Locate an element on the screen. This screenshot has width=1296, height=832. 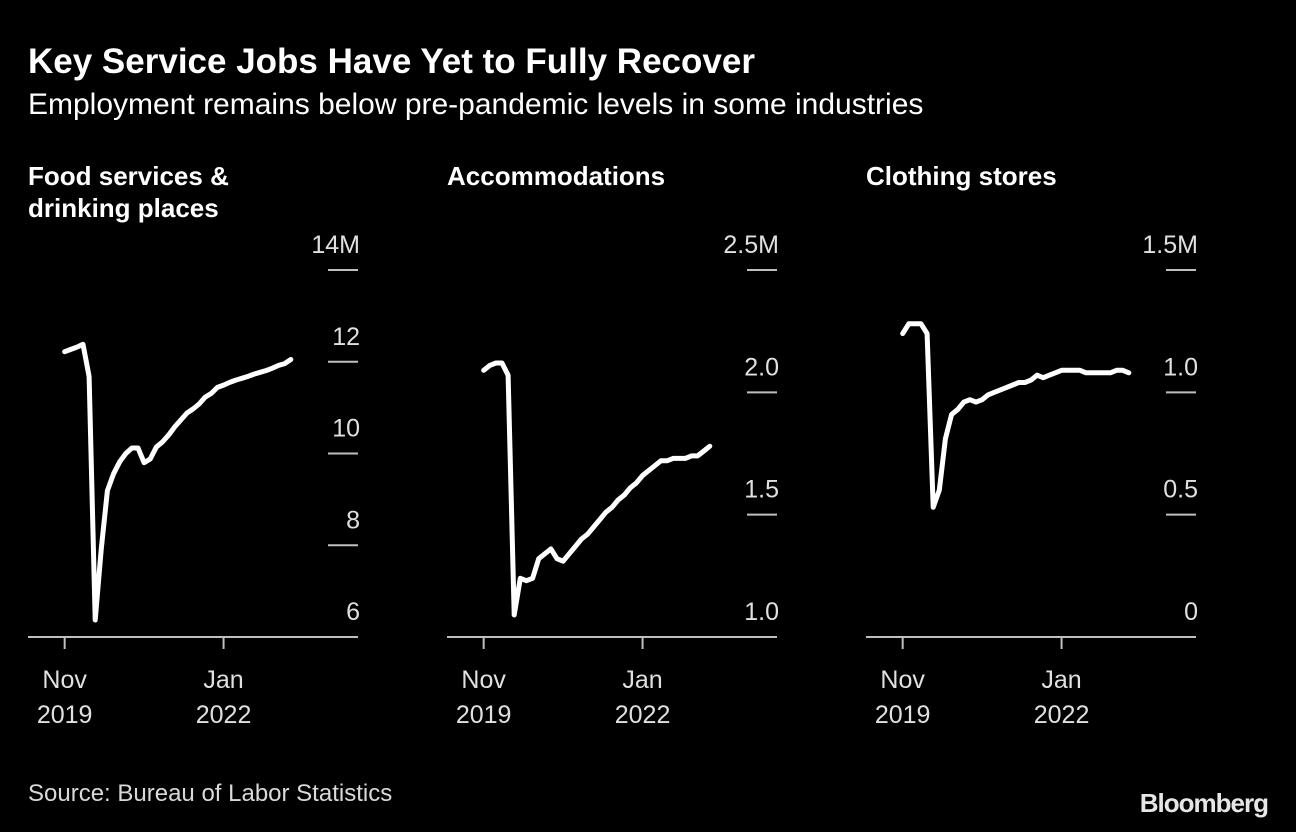
y-tick-label: 0.5 is located at coordinates (1180, 490).